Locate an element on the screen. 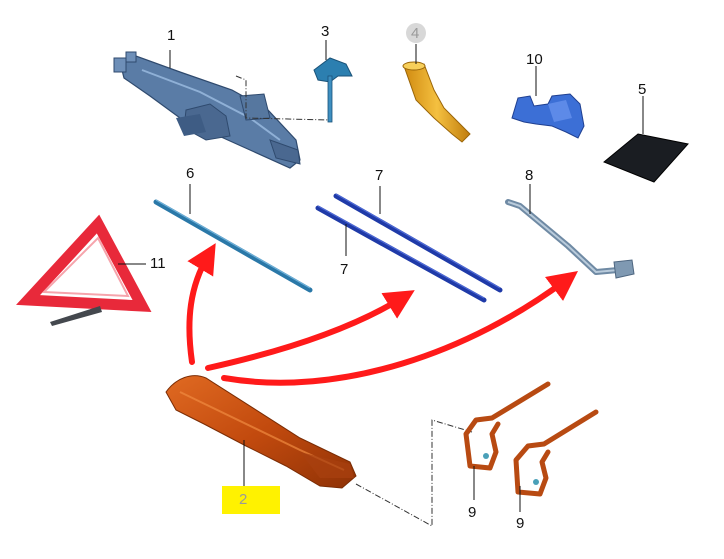  funnel is located at coordinates (436, 93).